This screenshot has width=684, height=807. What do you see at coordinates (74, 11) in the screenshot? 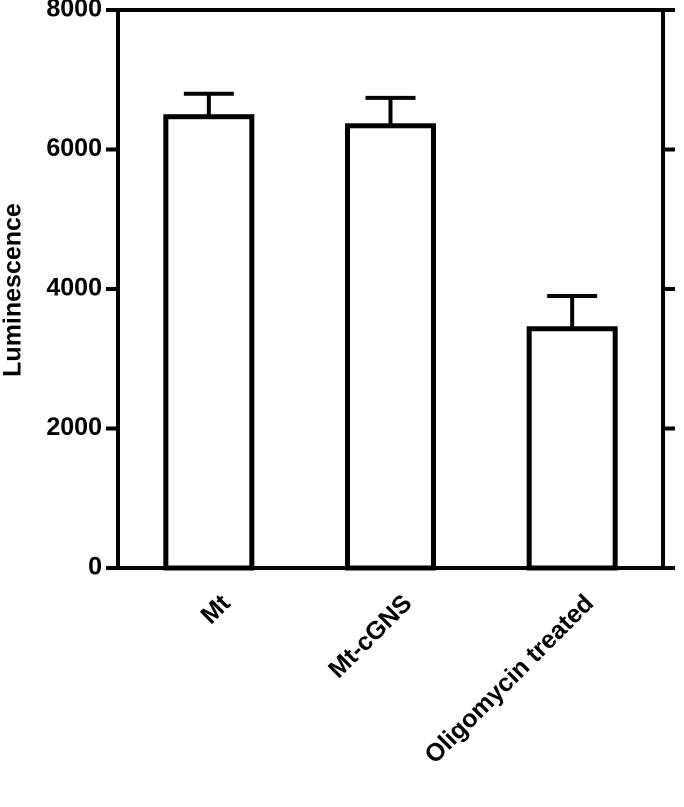
I see `y-tick-label: 8000` at bounding box center [74, 11].